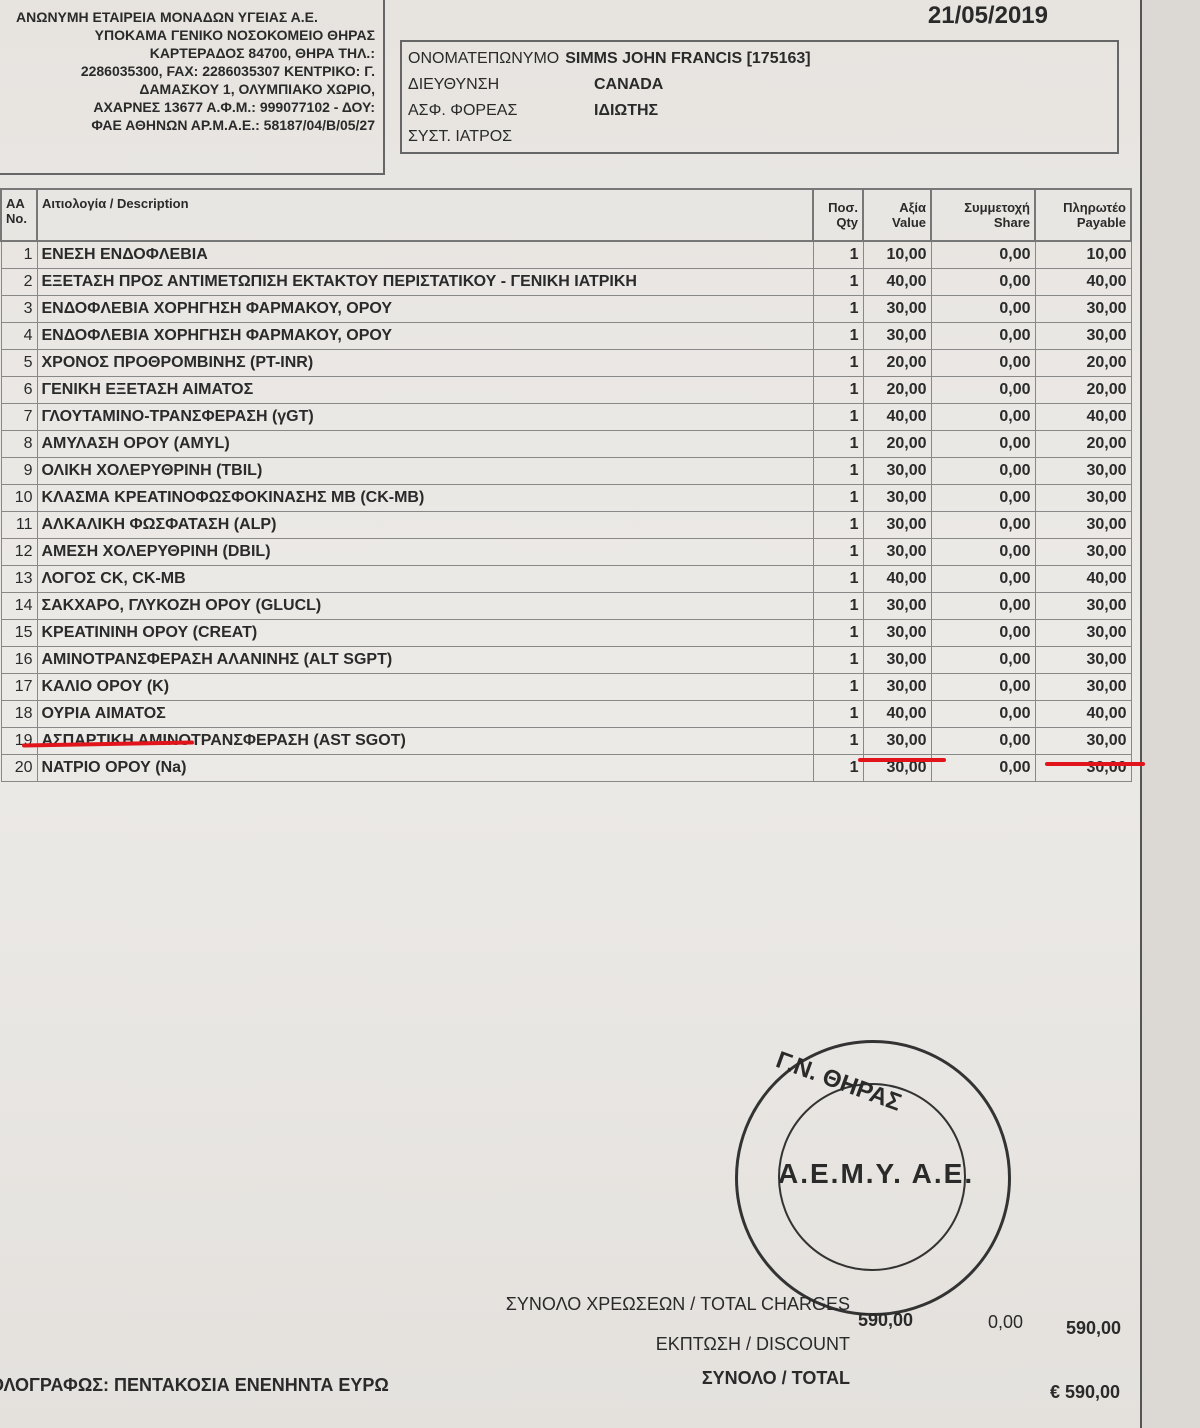 This screenshot has height=1428, width=1200. I want to click on patient-label: ΑΣΦ. ΦΟΡΕΑΣ, so click(463, 110).